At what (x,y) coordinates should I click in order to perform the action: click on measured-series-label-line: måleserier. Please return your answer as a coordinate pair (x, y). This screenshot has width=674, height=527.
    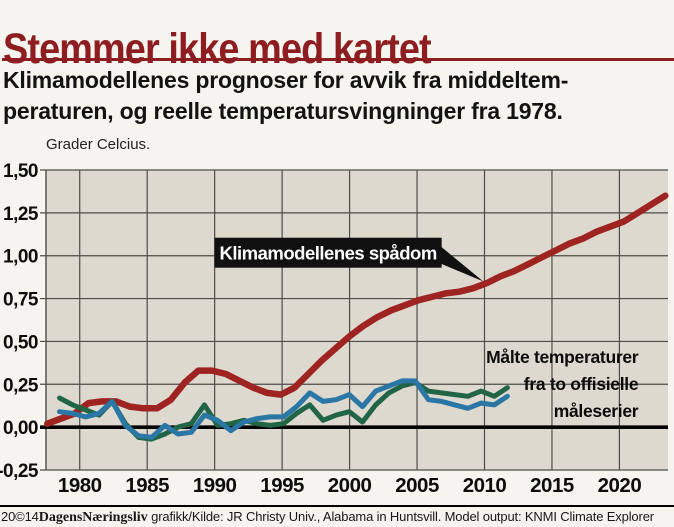
    Looking at the image, I should click on (596, 411).